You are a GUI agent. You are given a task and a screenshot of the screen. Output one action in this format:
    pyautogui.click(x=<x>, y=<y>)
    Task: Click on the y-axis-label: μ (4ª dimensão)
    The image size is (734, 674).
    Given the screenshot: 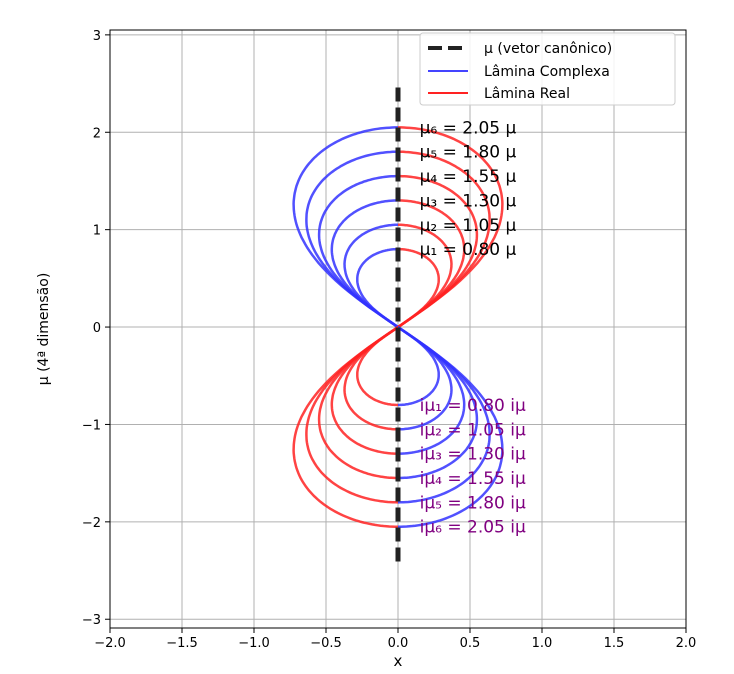 What is the action you would take?
    pyautogui.click(x=44, y=329)
    